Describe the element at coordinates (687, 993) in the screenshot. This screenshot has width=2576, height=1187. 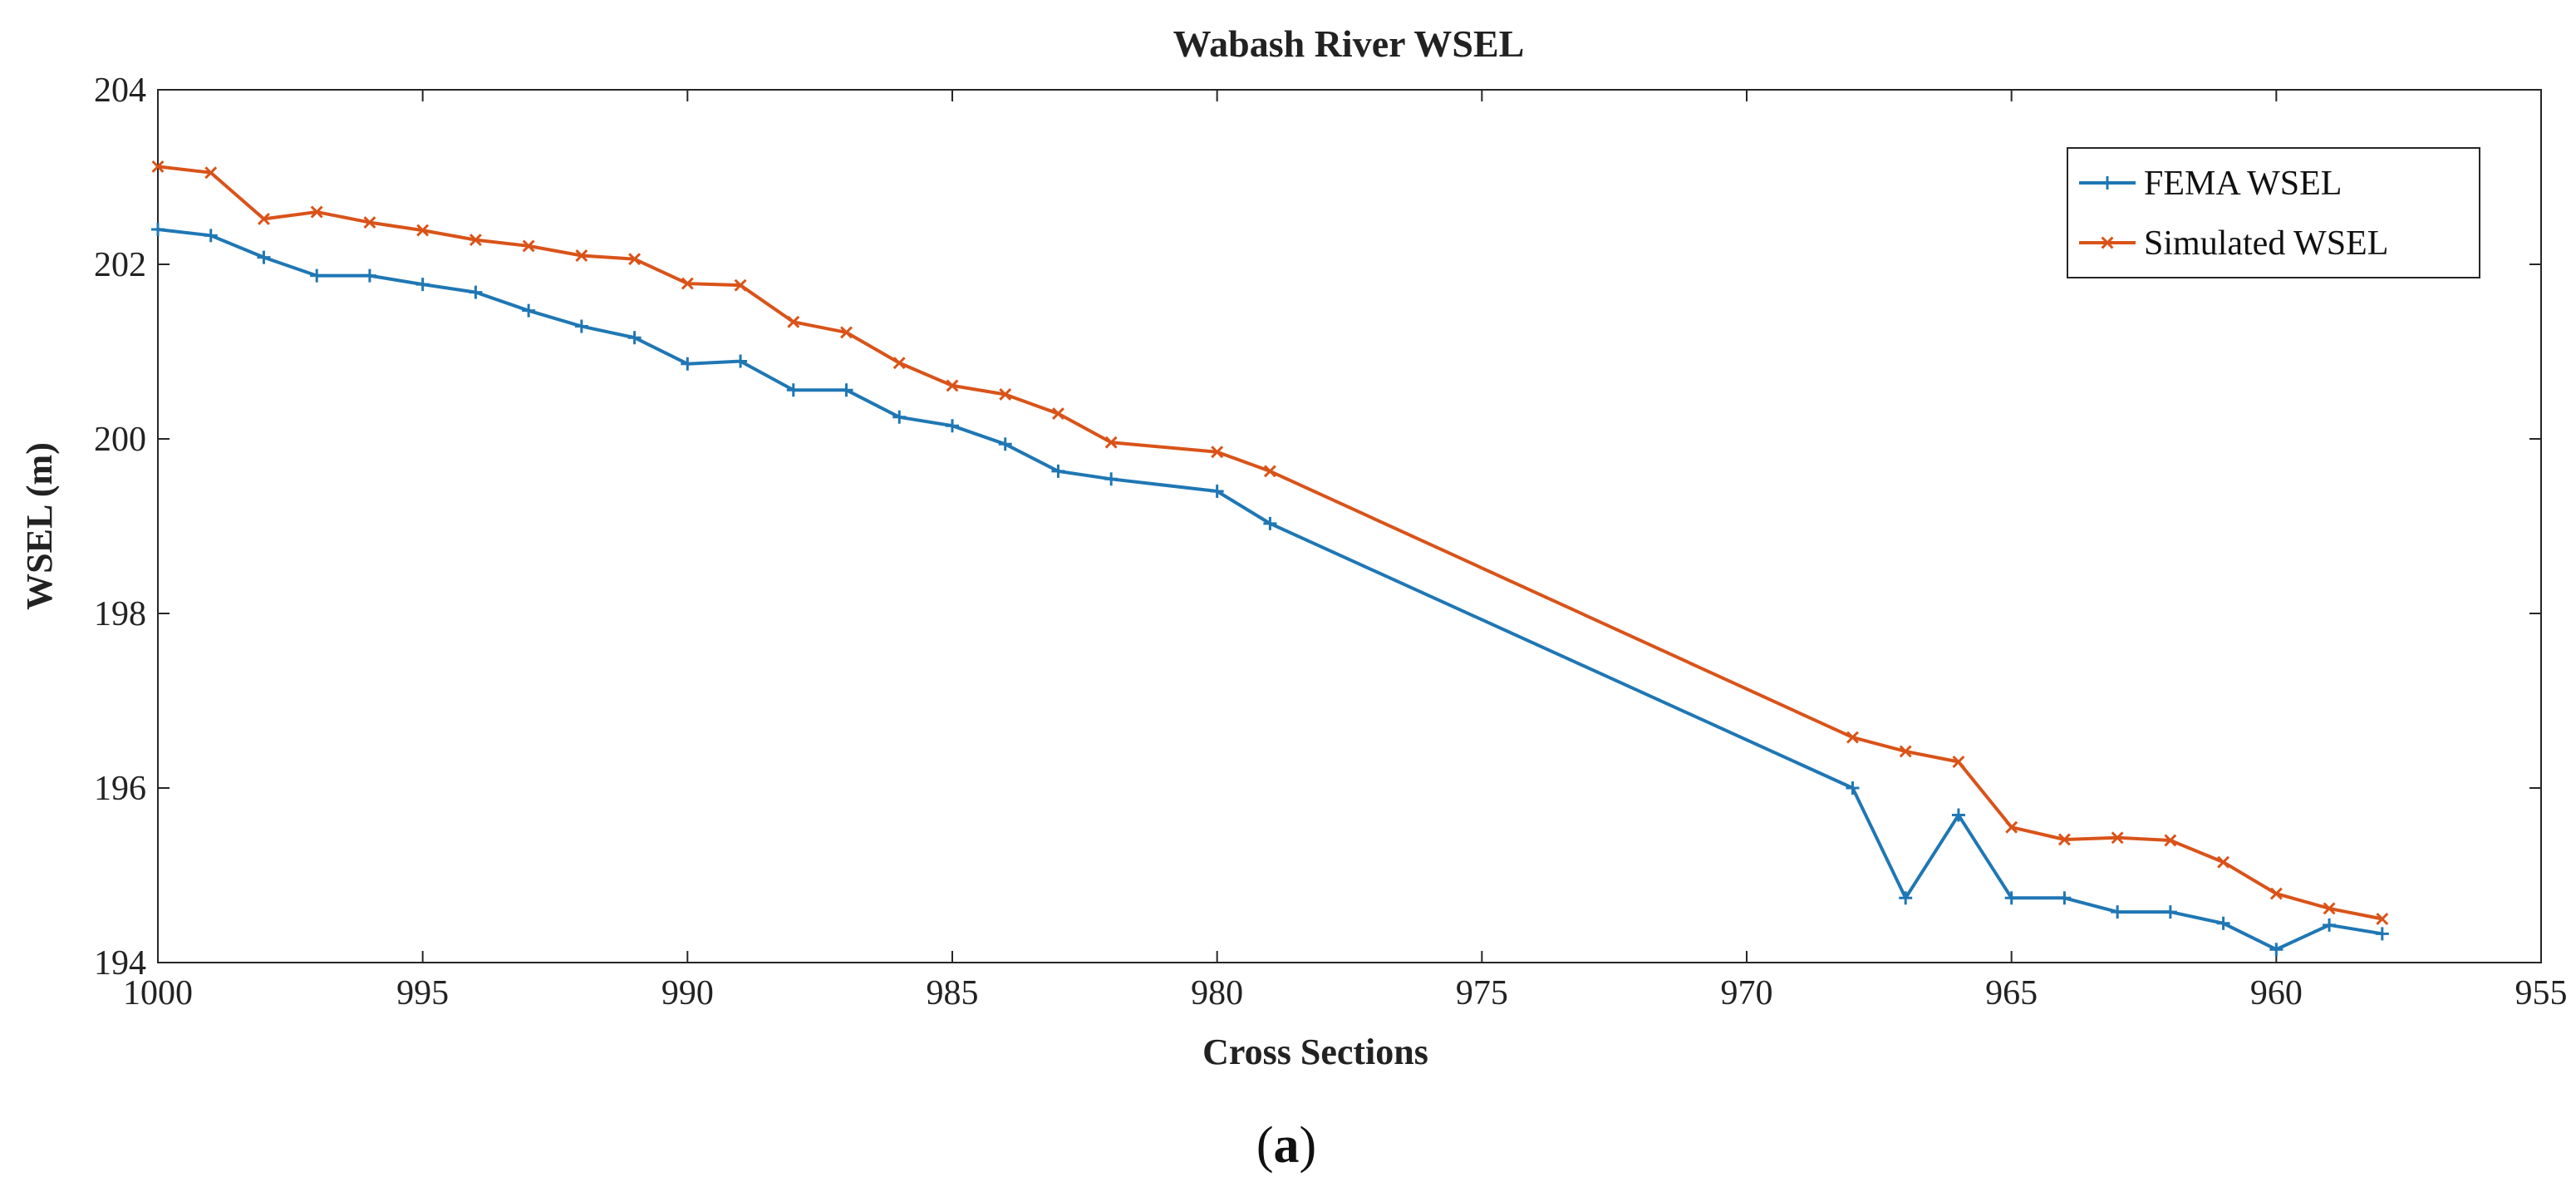
I see `x-tick-label: 990` at that location.